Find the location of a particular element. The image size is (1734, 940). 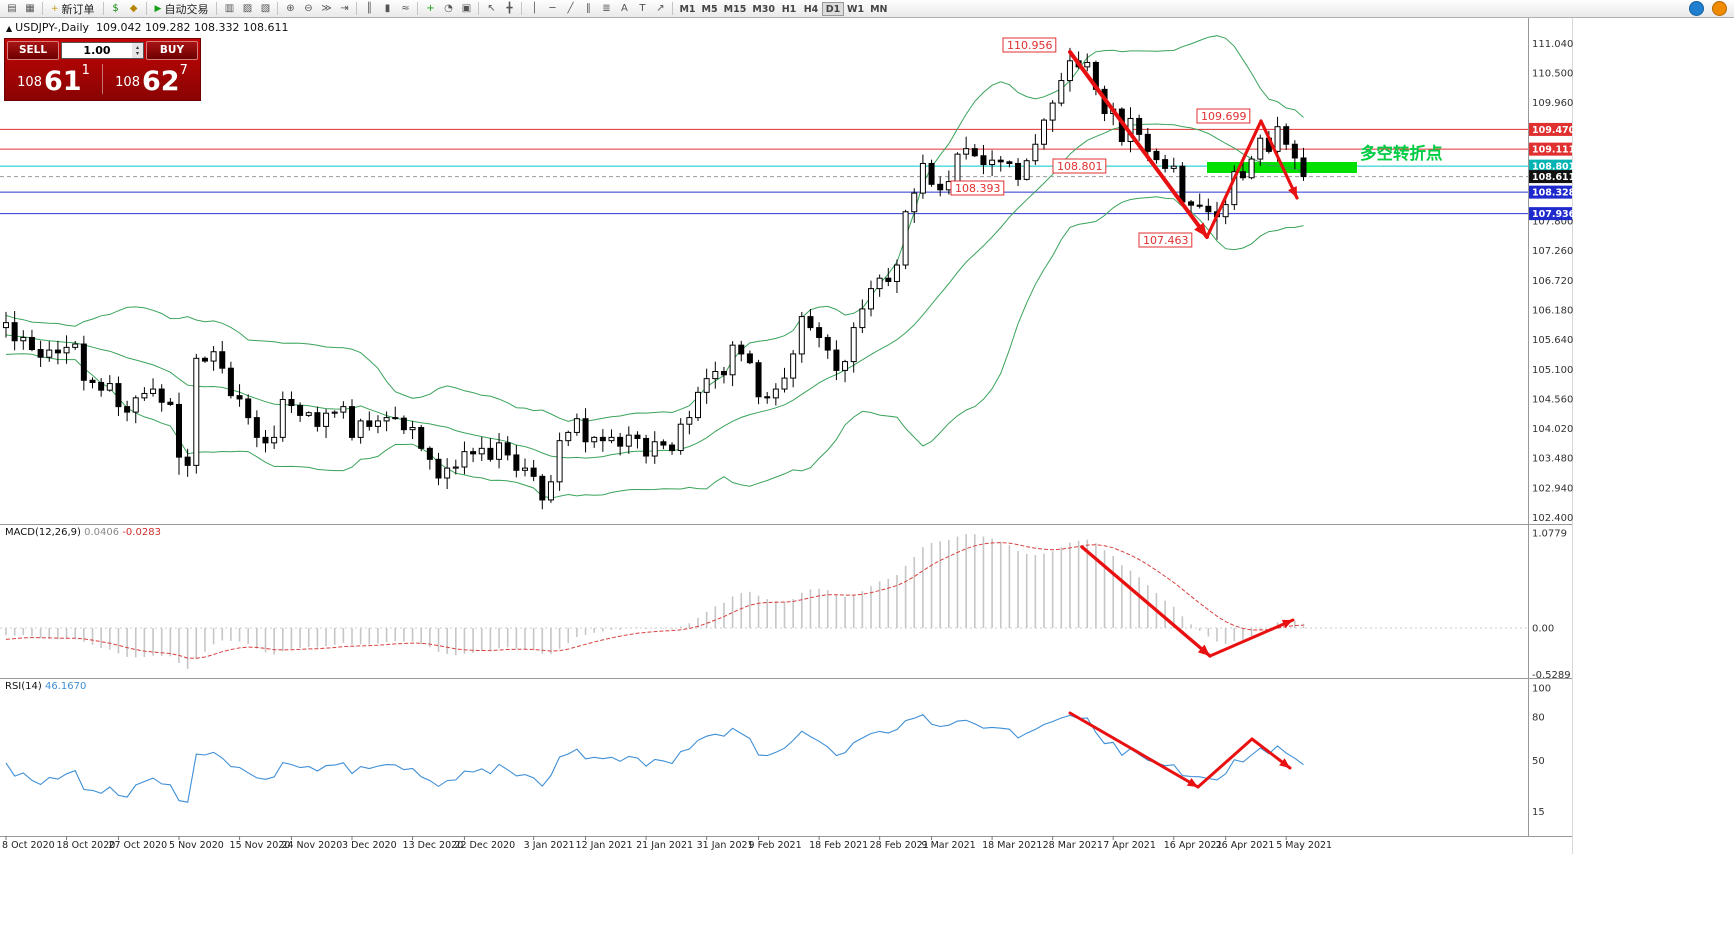

timeframe-m30: M30 is located at coordinates (763, 9).